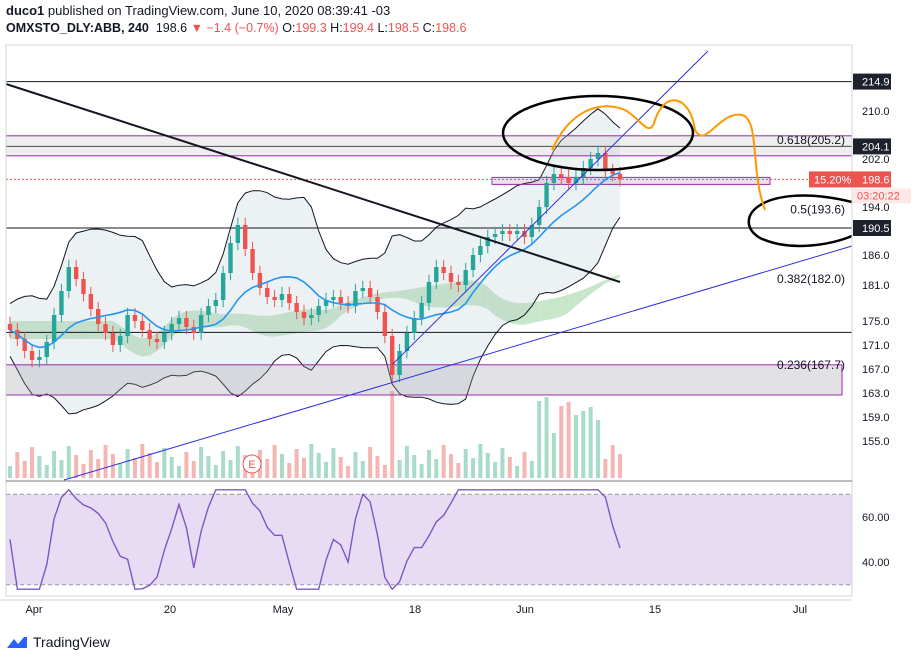 Image resolution: width=920 pixels, height=661 pixels. Describe the element at coordinates (311, 28) in the screenshot. I see `open-value: 199.3` at that location.